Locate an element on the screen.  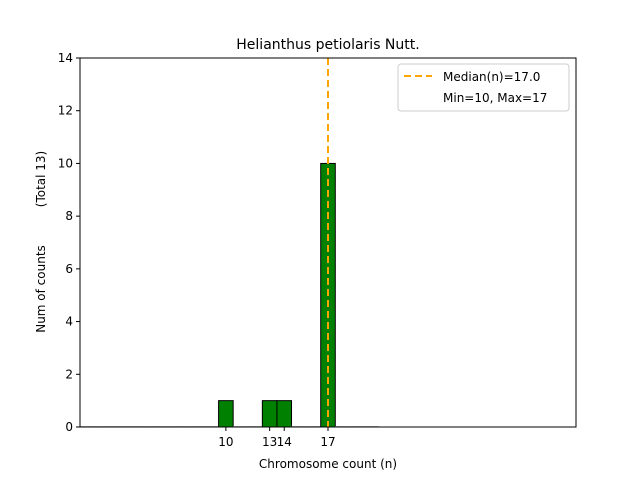
y-tick-label-4: 4 is located at coordinates (69, 322).